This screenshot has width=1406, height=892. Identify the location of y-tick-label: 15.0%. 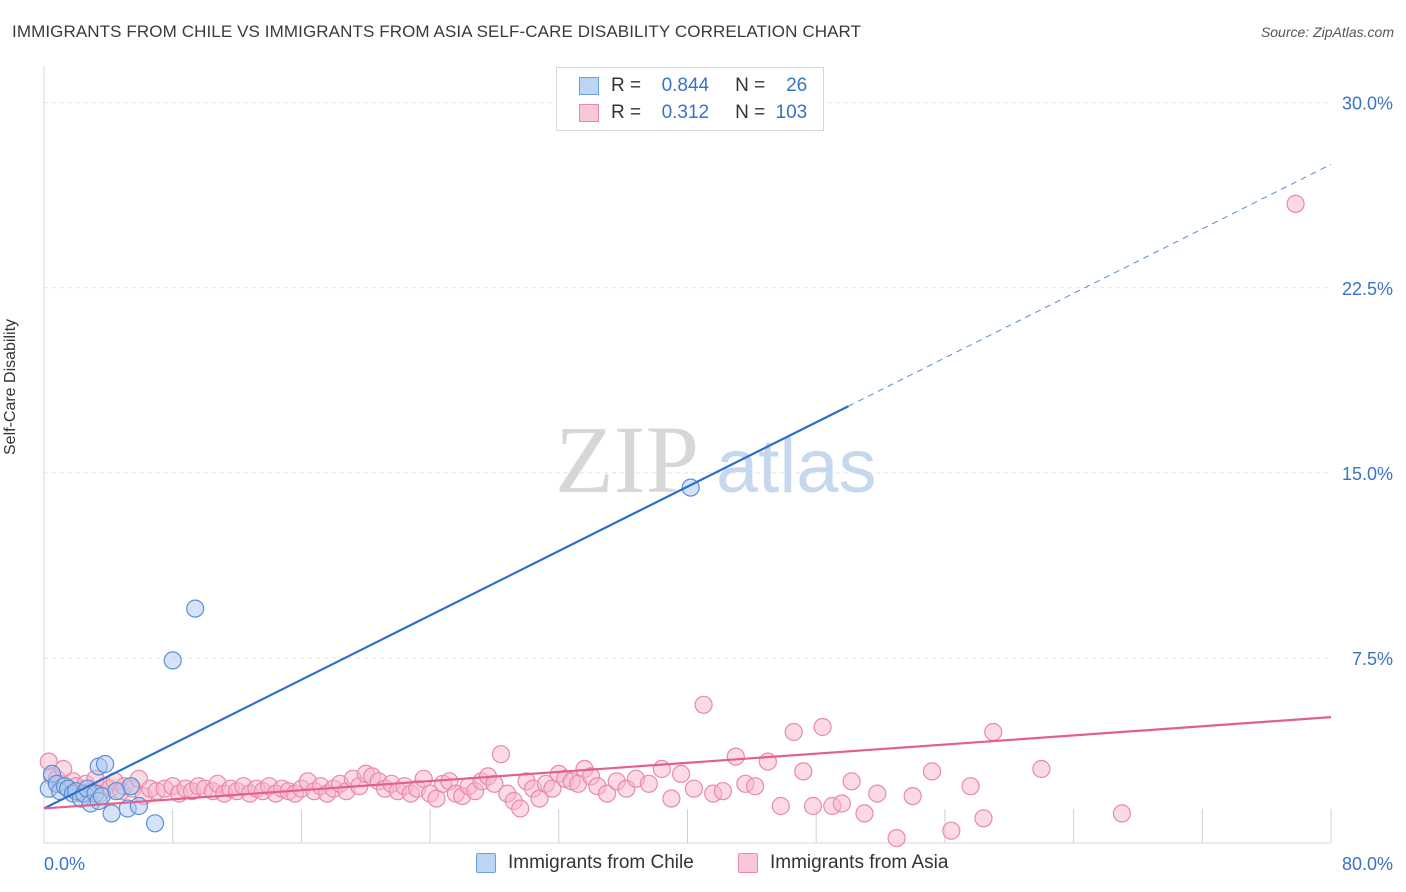
(1367, 474).